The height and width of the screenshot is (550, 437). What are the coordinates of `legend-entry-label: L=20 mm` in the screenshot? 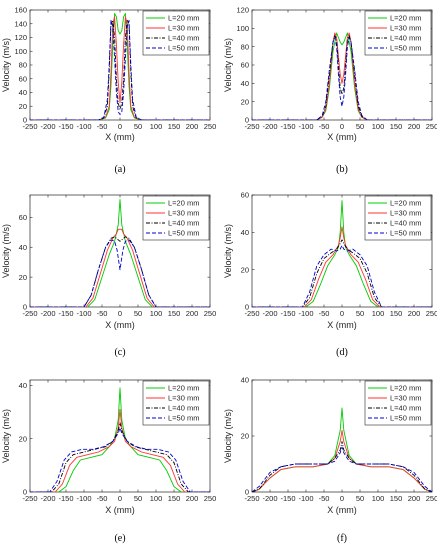 It's located at (405, 18).